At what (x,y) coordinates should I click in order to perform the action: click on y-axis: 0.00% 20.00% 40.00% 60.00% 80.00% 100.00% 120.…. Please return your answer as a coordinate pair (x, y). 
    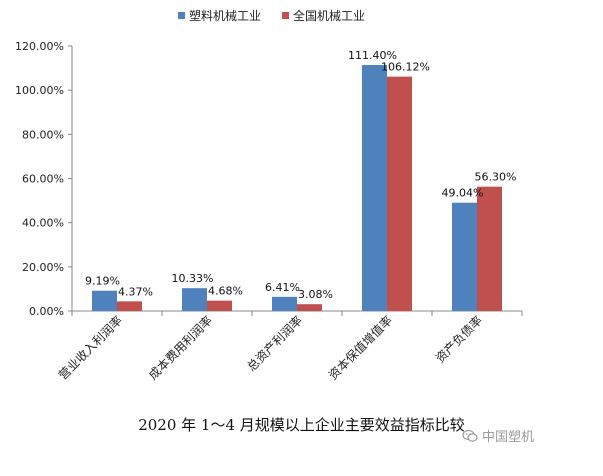
    Looking at the image, I should click on (44, 179).